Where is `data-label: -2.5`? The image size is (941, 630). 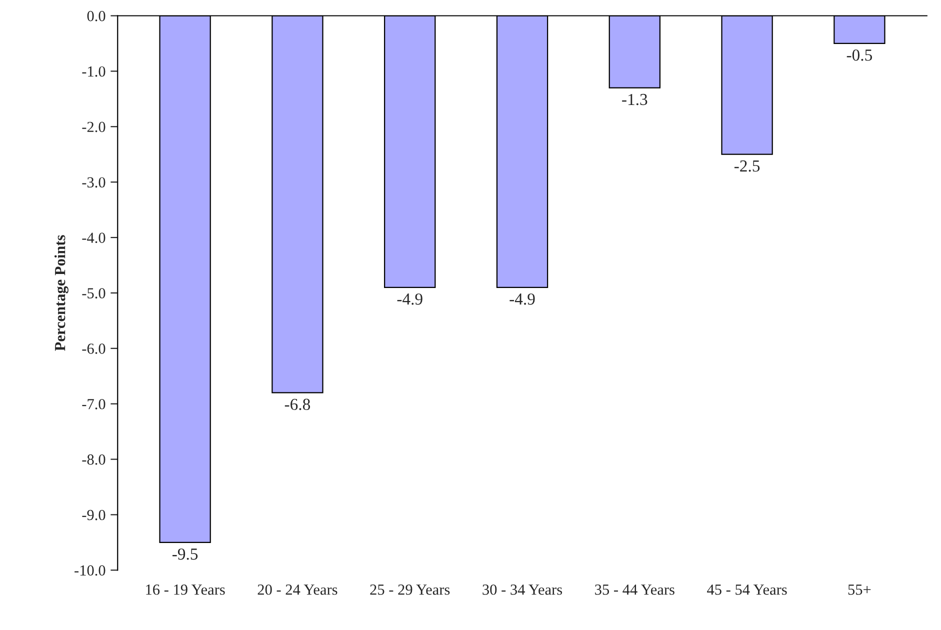 data-label: -2.5 is located at coordinates (747, 166).